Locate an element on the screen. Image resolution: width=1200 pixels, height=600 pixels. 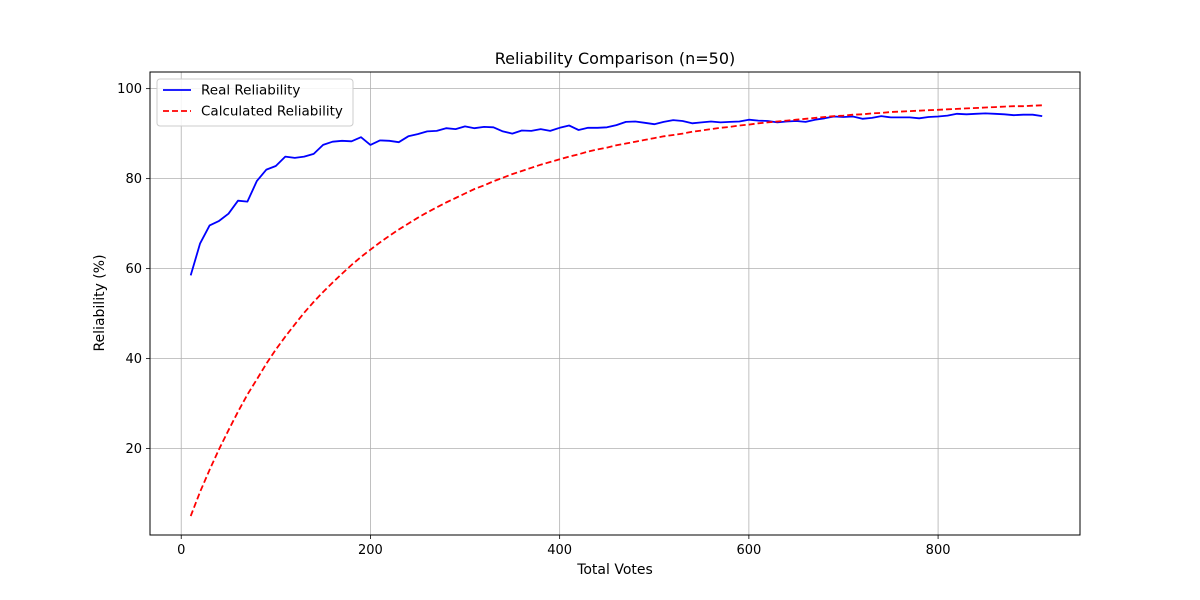
legend-label: Real Reliability is located at coordinates (250, 91).